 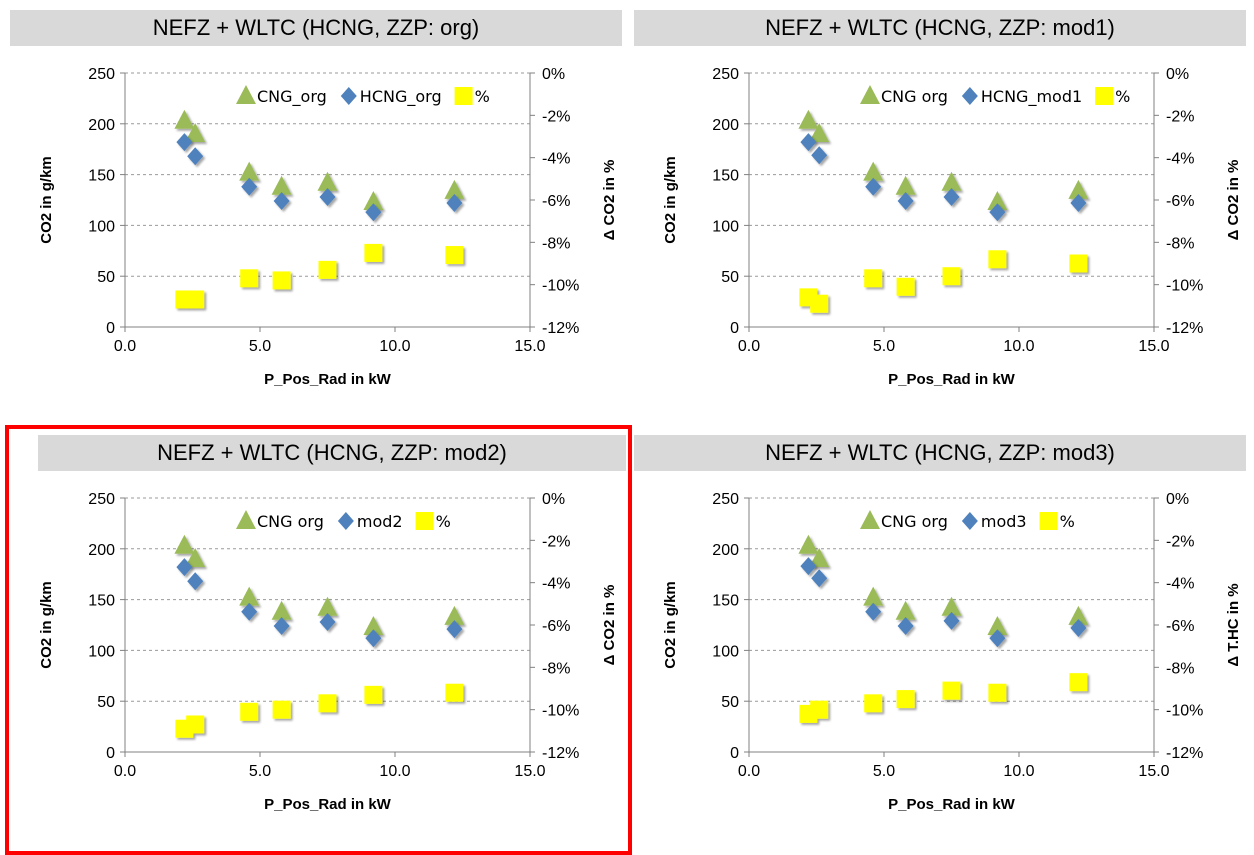 I want to click on legend-label-hcng-mod1: HCNG_mod1, so click(x=1031, y=97).